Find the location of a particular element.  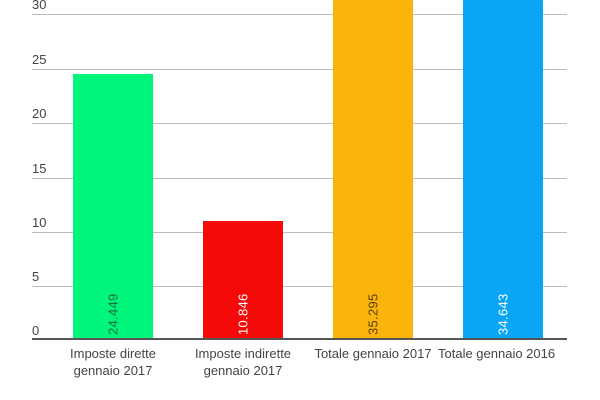

bar-value-label: 24.449 is located at coordinates (113, 314).